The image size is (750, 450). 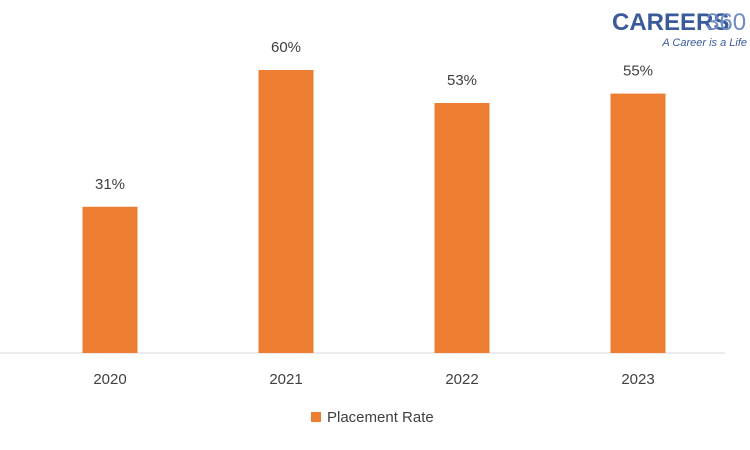 I want to click on x-tick-label: 2021, so click(x=285, y=379).